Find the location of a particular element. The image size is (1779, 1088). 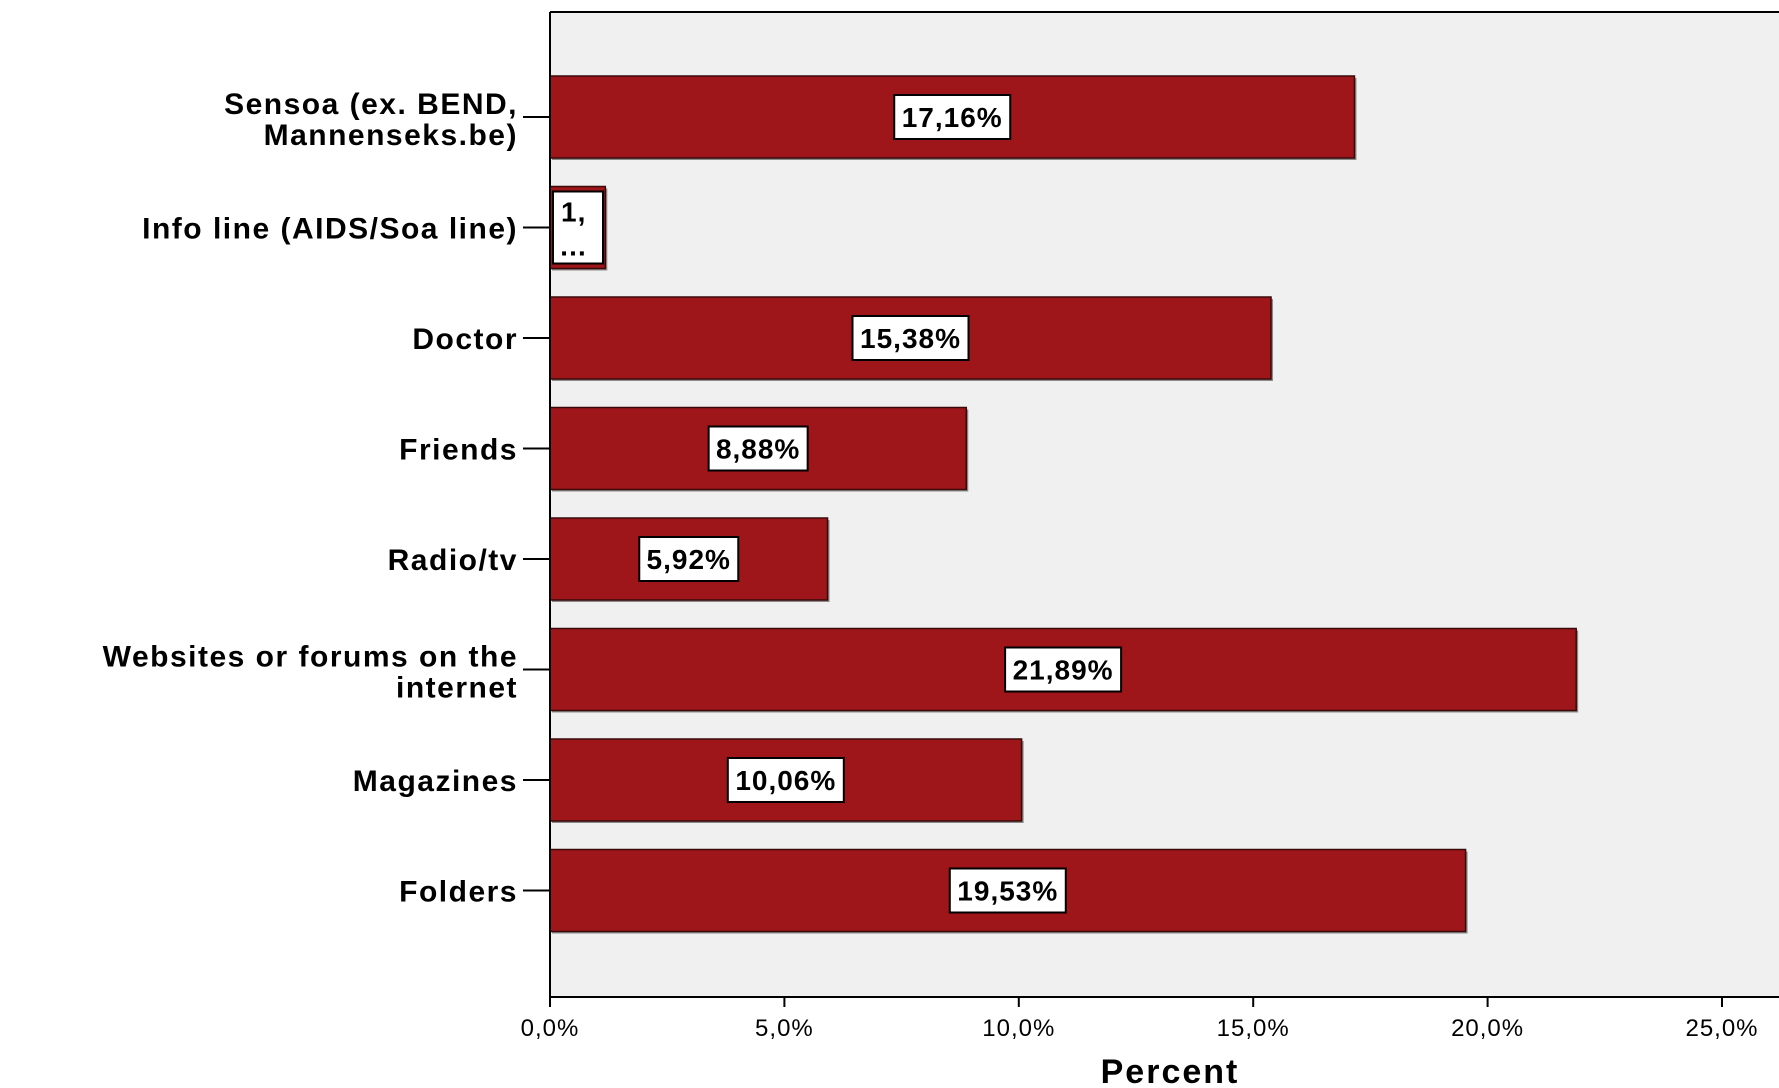

x-tick-label: 0,0% is located at coordinates (550, 1028).